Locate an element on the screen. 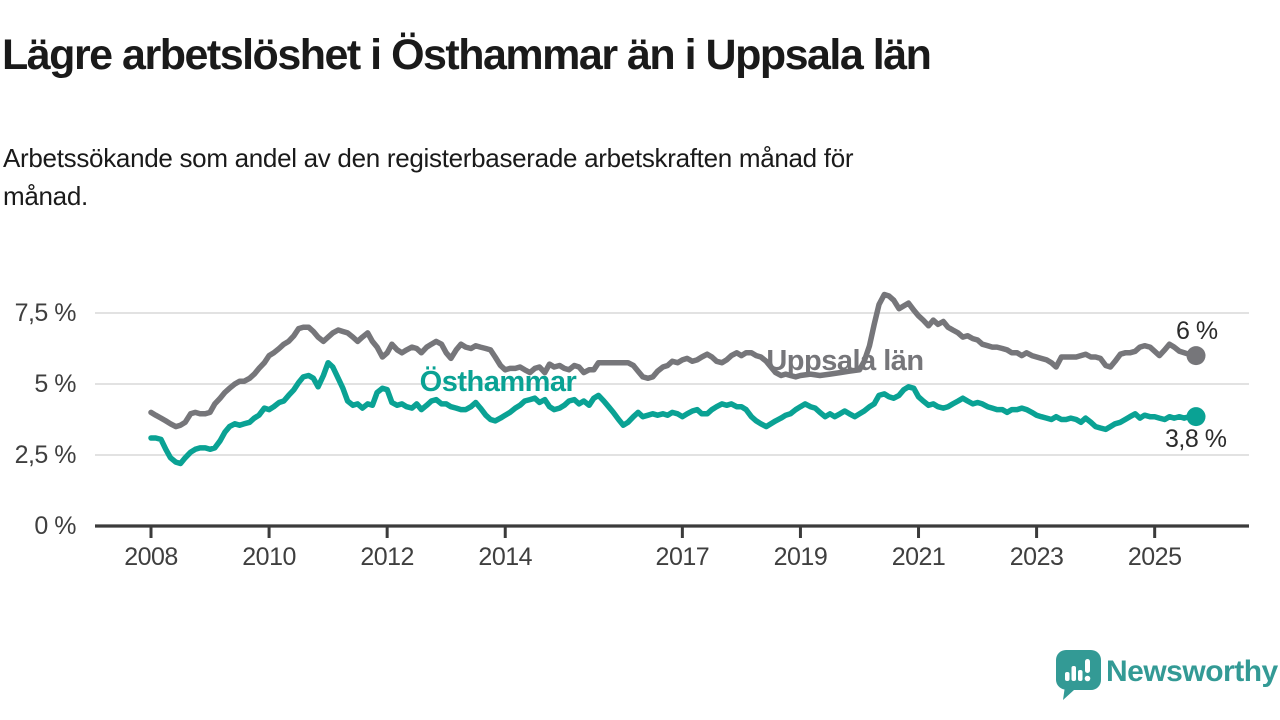 The width and height of the screenshot is (1280, 720). x-tick-label: 2010 is located at coordinates (269, 557).